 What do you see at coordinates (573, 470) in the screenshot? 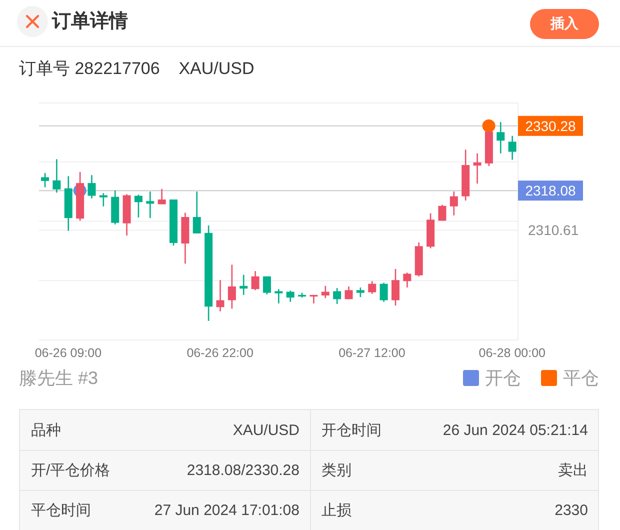
I see `text: 卖出` at bounding box center [573, 470].